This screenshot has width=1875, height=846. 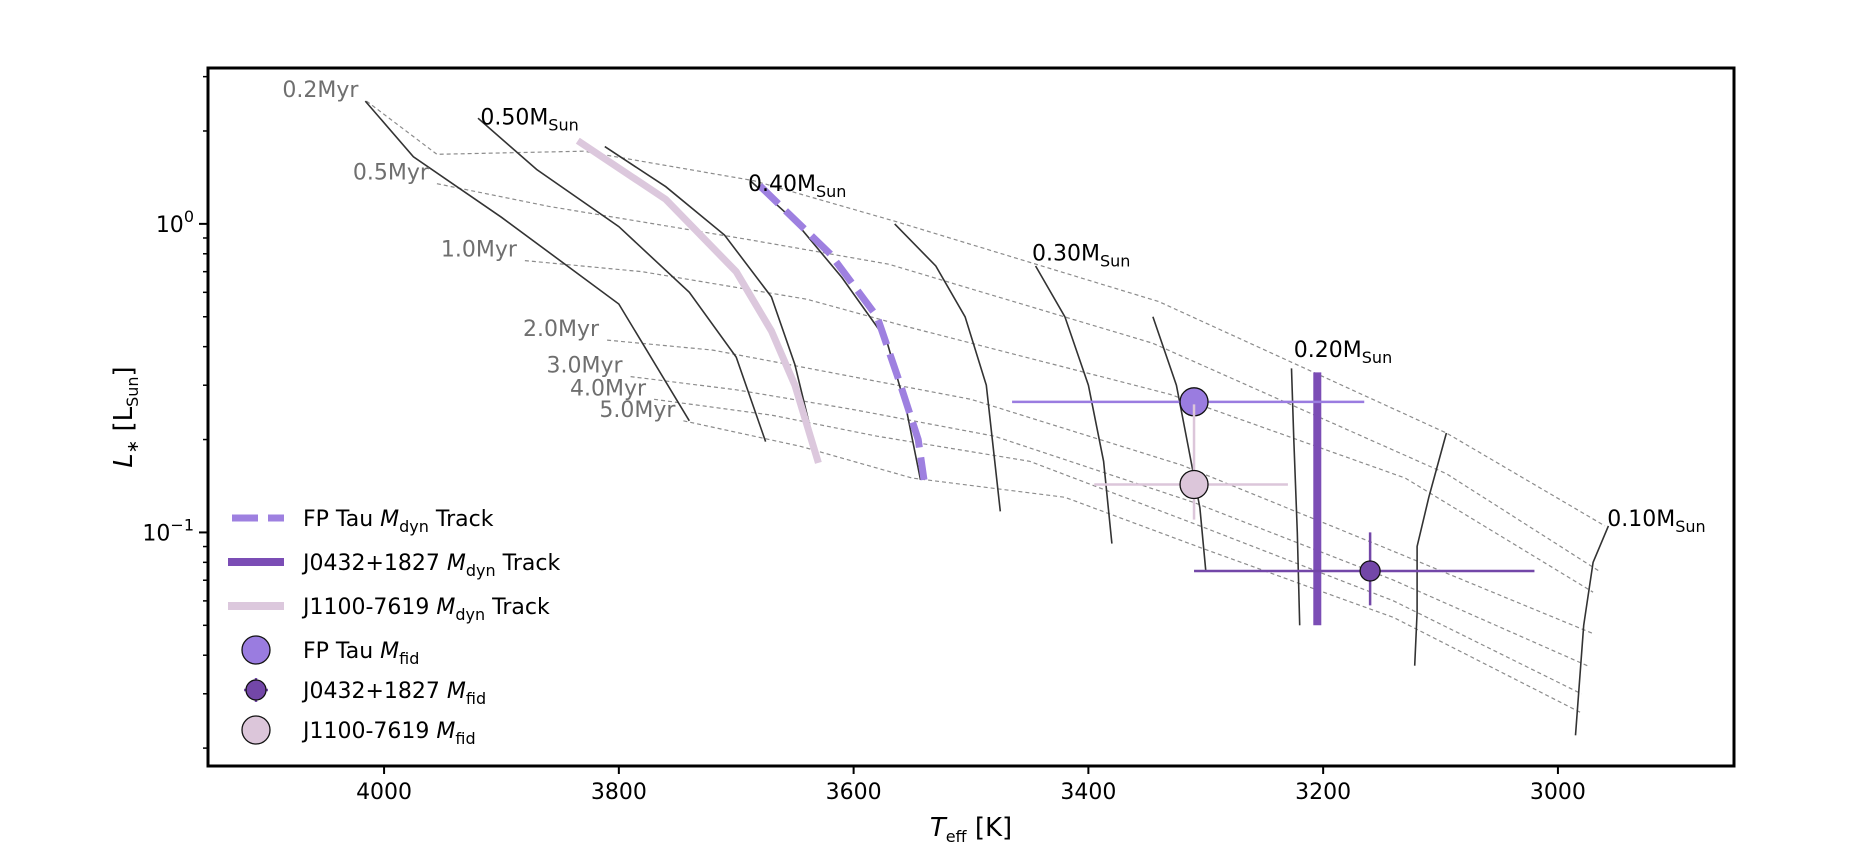 I want to click on fid-point-fp-tau, so click(x=1188, y=402).